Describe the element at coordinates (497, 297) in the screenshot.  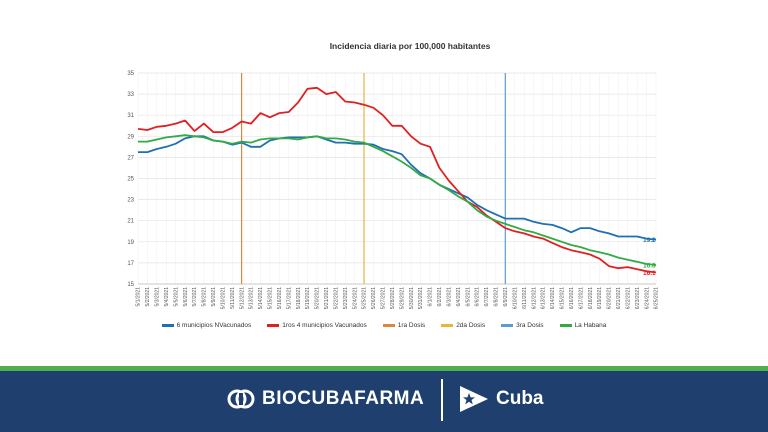
I see `x-tick-label: 6/8/2021` at that location.